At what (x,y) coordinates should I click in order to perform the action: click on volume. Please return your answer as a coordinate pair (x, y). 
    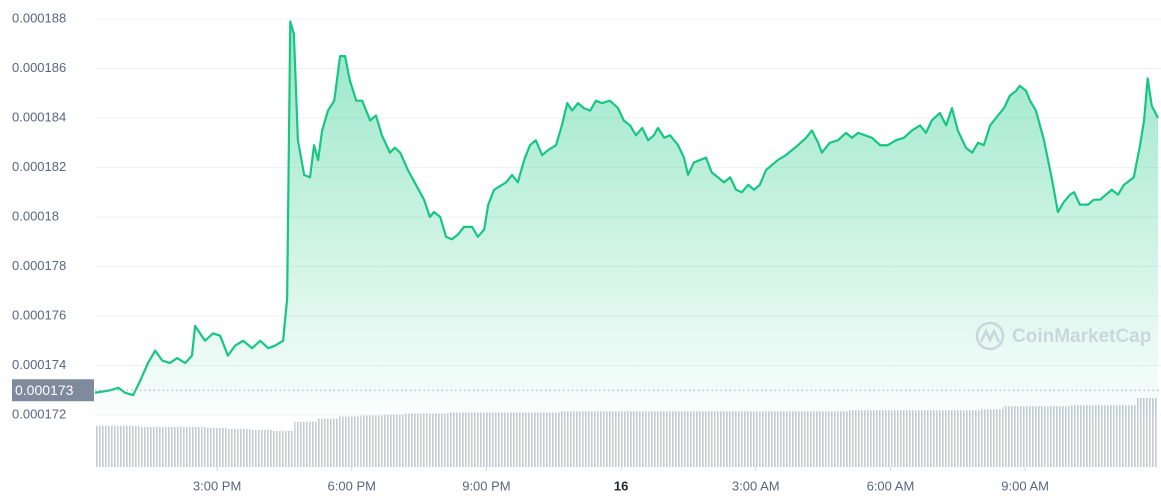
    Looking at the image, I should click on (626, 432).